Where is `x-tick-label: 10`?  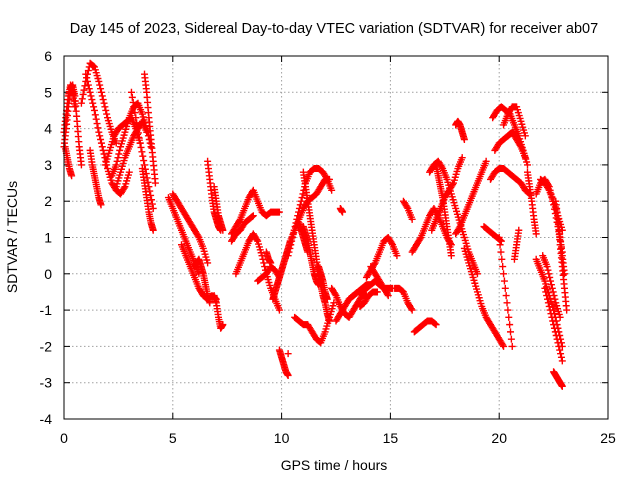 x-tick-label: 10 is located at coordinates (282, 438).